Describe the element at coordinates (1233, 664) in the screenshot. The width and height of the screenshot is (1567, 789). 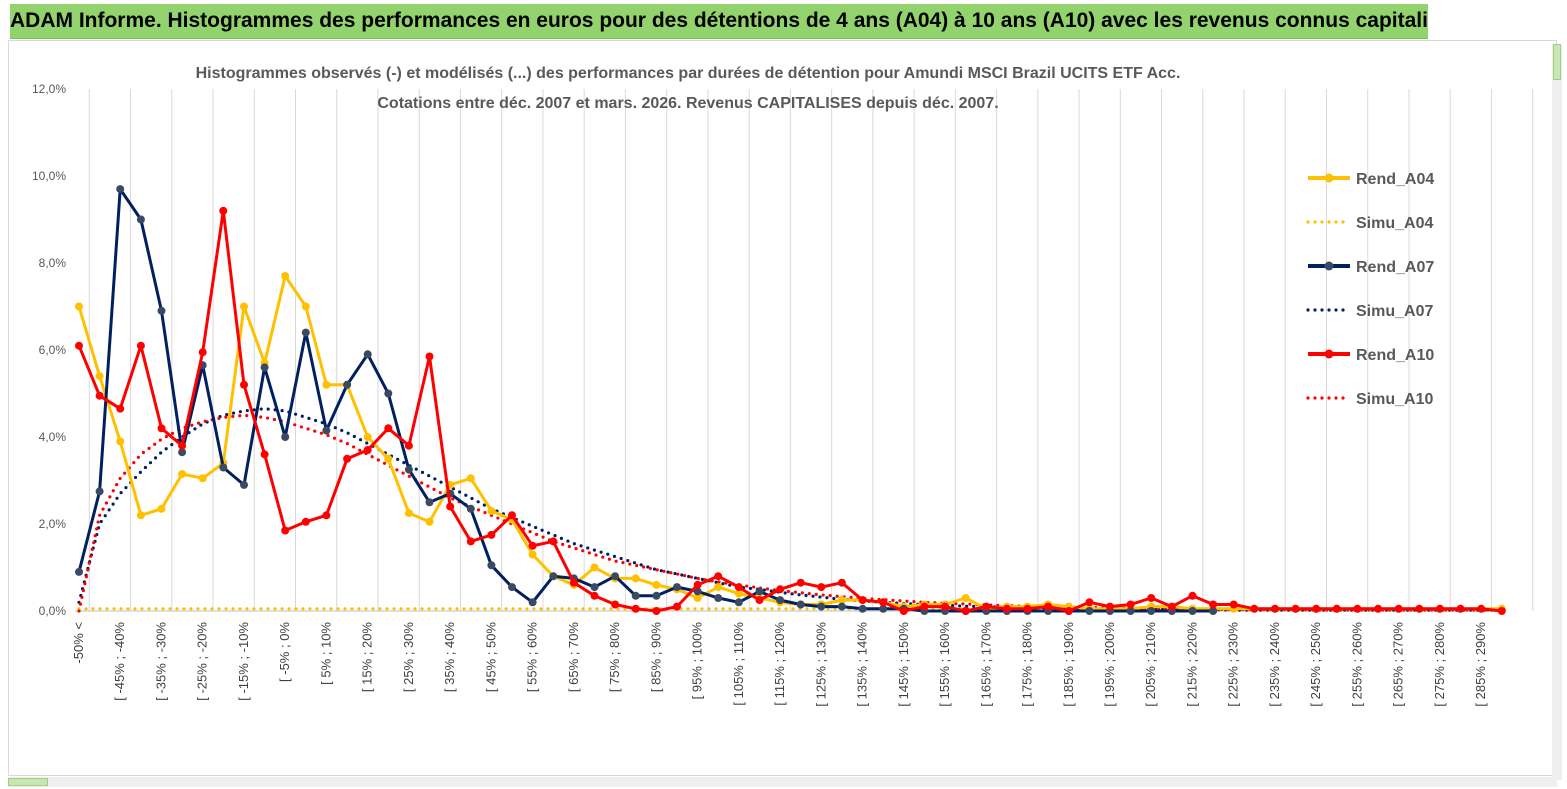
I see `x-tick-label: [ 225% ; 230%` at that location.